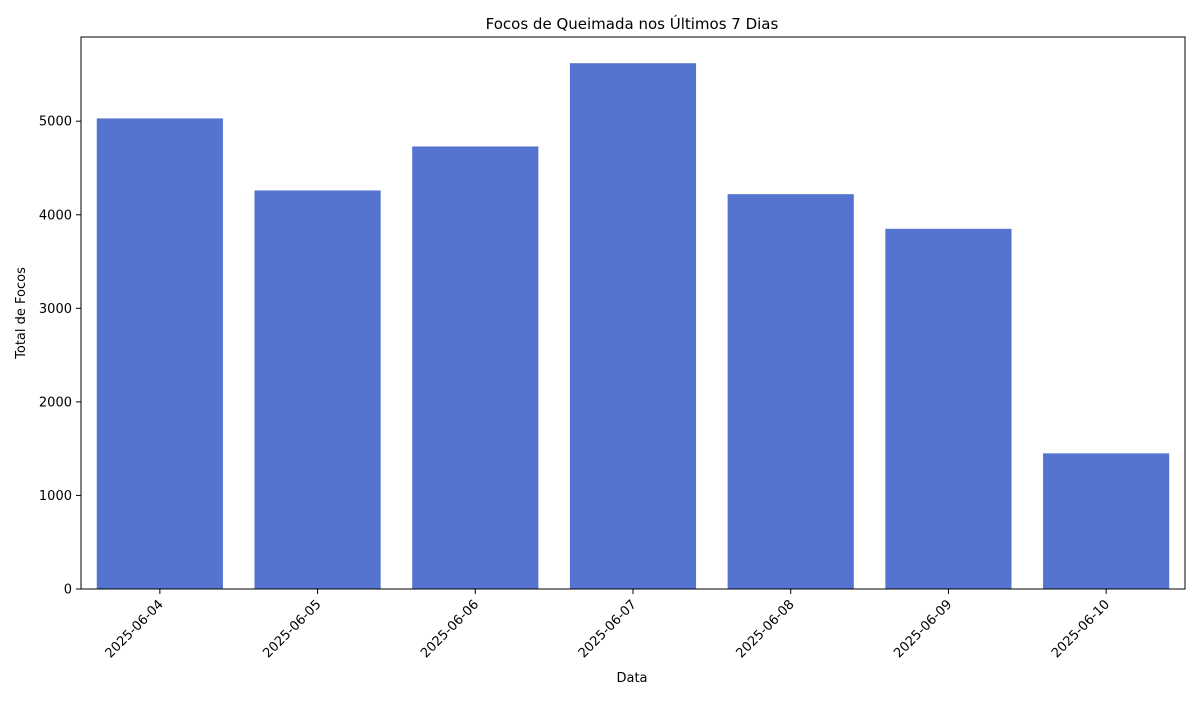  What do you see at coordinates (632, 23) in the screenshot?
I see `chart-title: Focos de Queimada nos Últimos 7 Dias` at bounding box center [632, 23].